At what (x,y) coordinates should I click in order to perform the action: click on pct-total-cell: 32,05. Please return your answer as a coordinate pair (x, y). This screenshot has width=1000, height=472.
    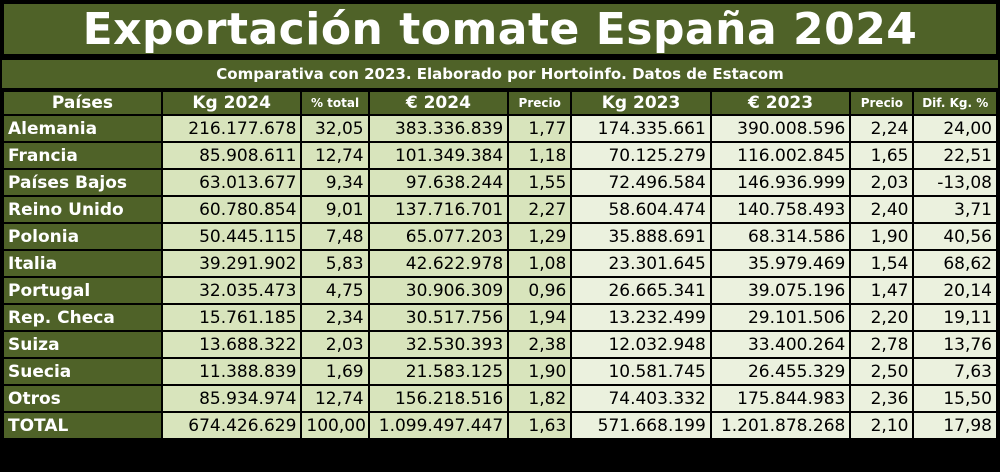
    Looking at the image, I should click on (335, 128).